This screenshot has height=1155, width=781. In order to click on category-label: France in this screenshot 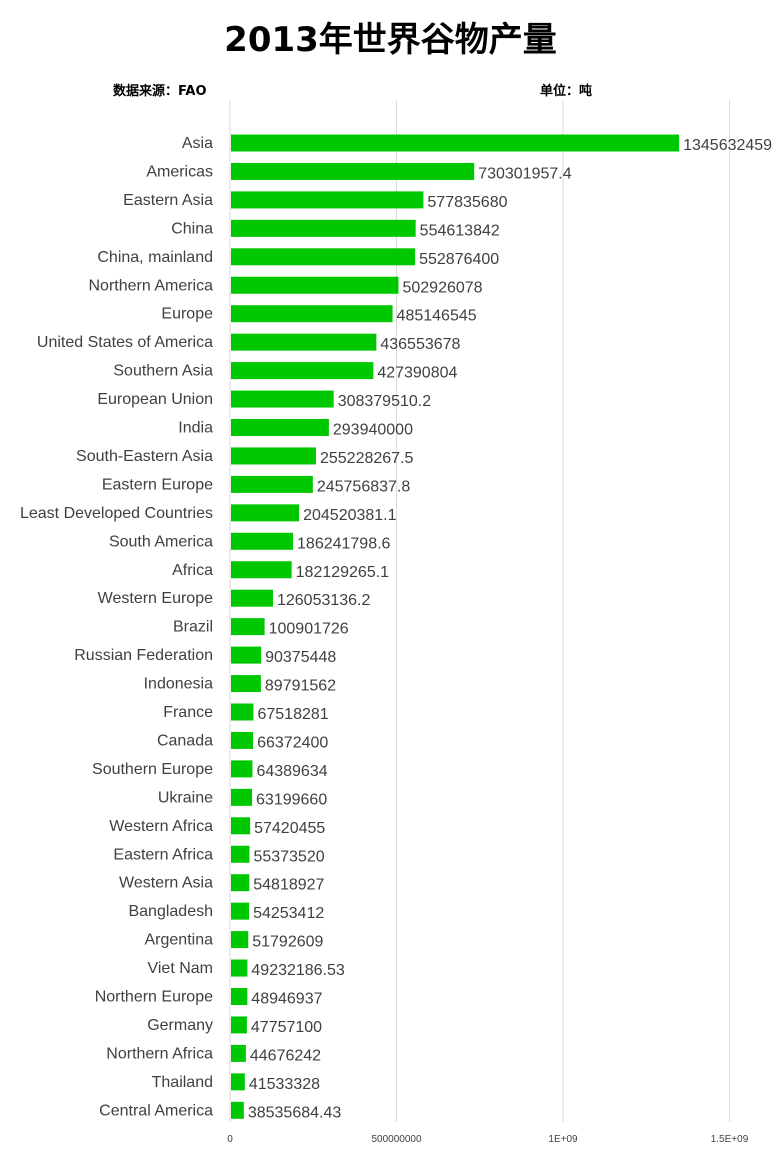, I will do `click(188, 712)`.